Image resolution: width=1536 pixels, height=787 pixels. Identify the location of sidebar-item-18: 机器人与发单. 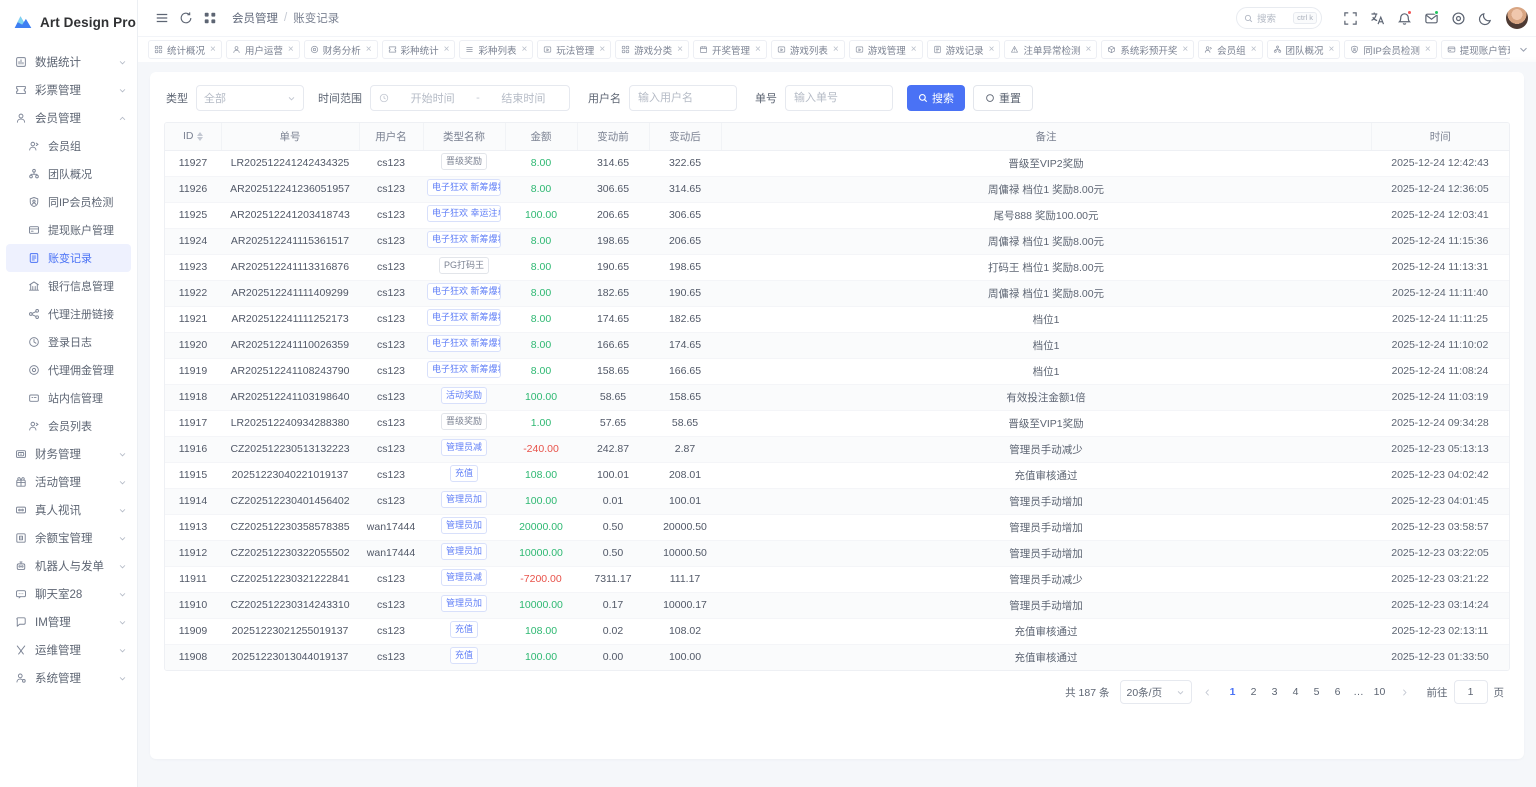
(68, 566).